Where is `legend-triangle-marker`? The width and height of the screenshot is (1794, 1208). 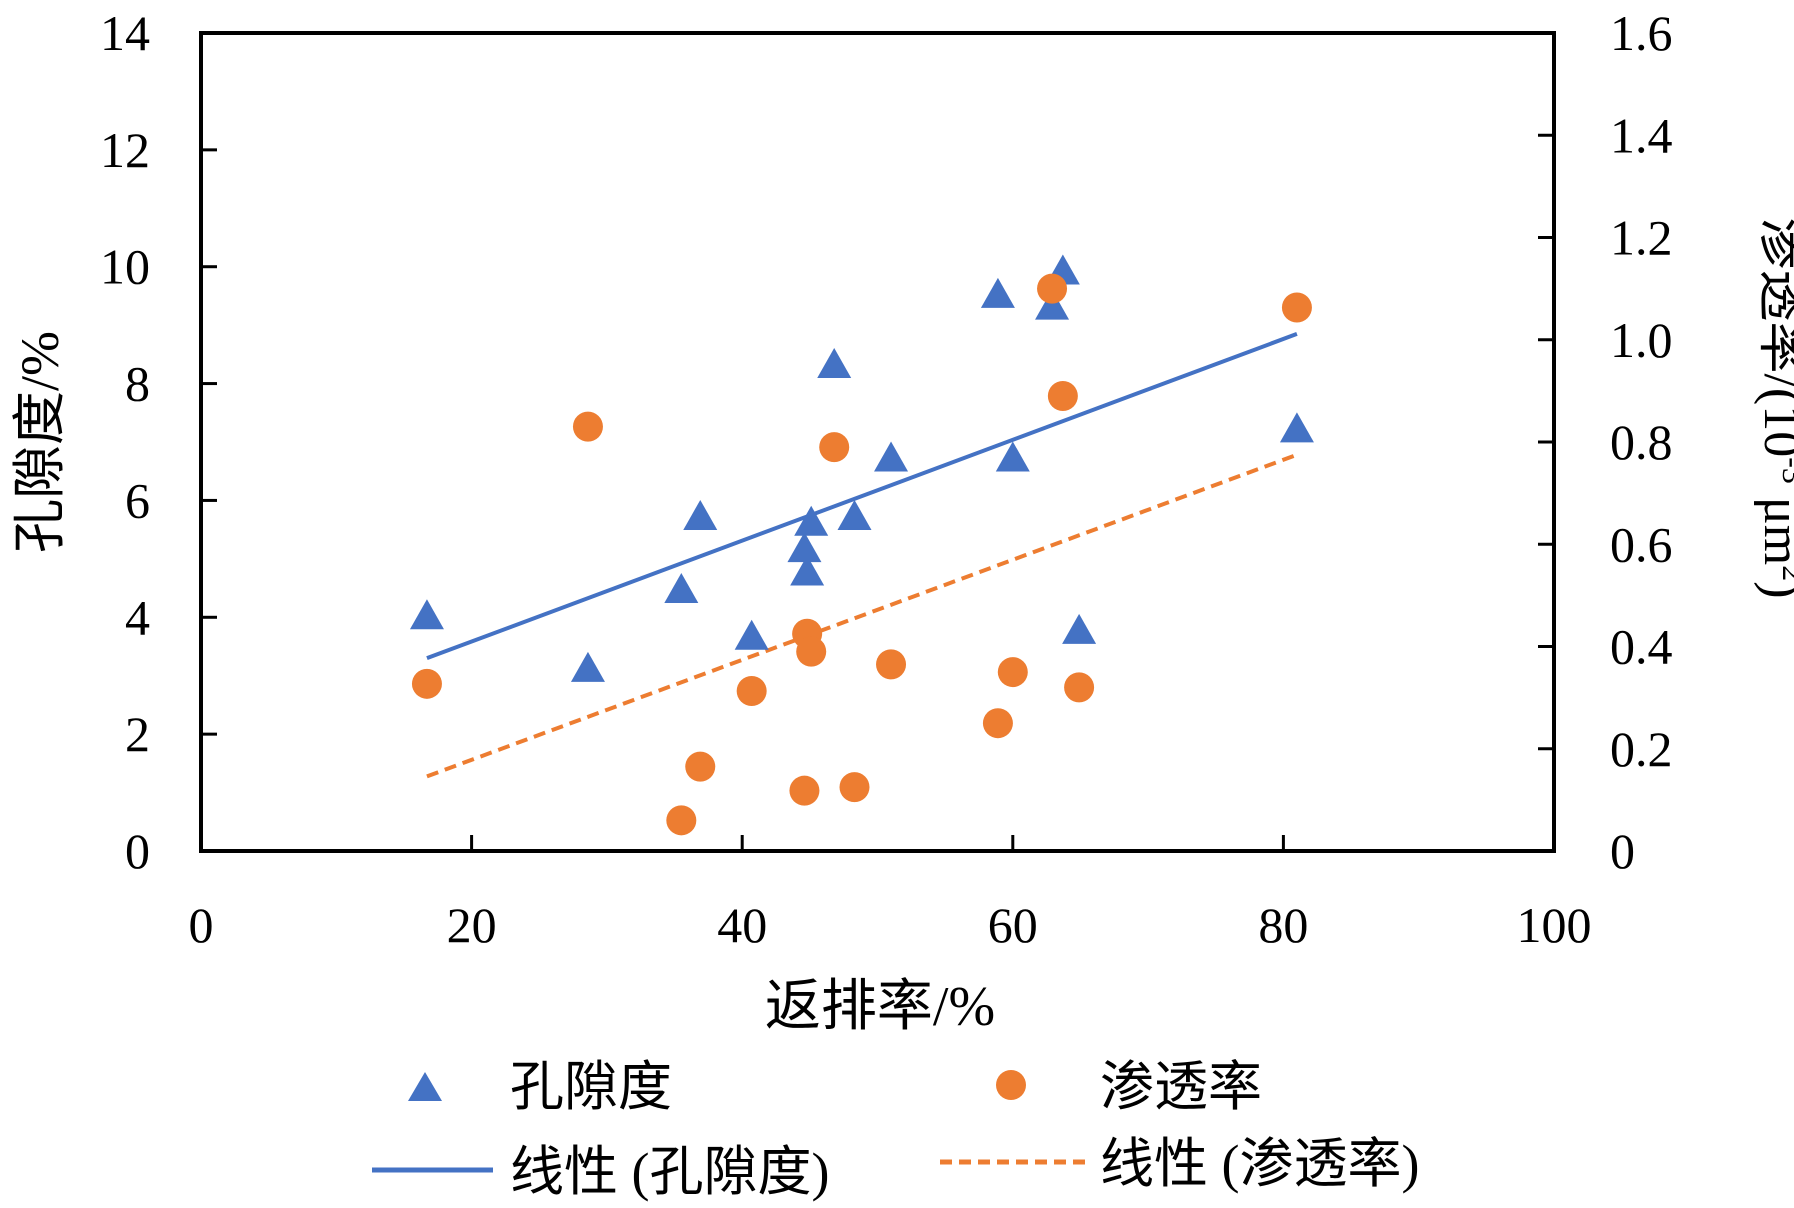
legend-triangle-marker is located at coordinates (425, 1086).